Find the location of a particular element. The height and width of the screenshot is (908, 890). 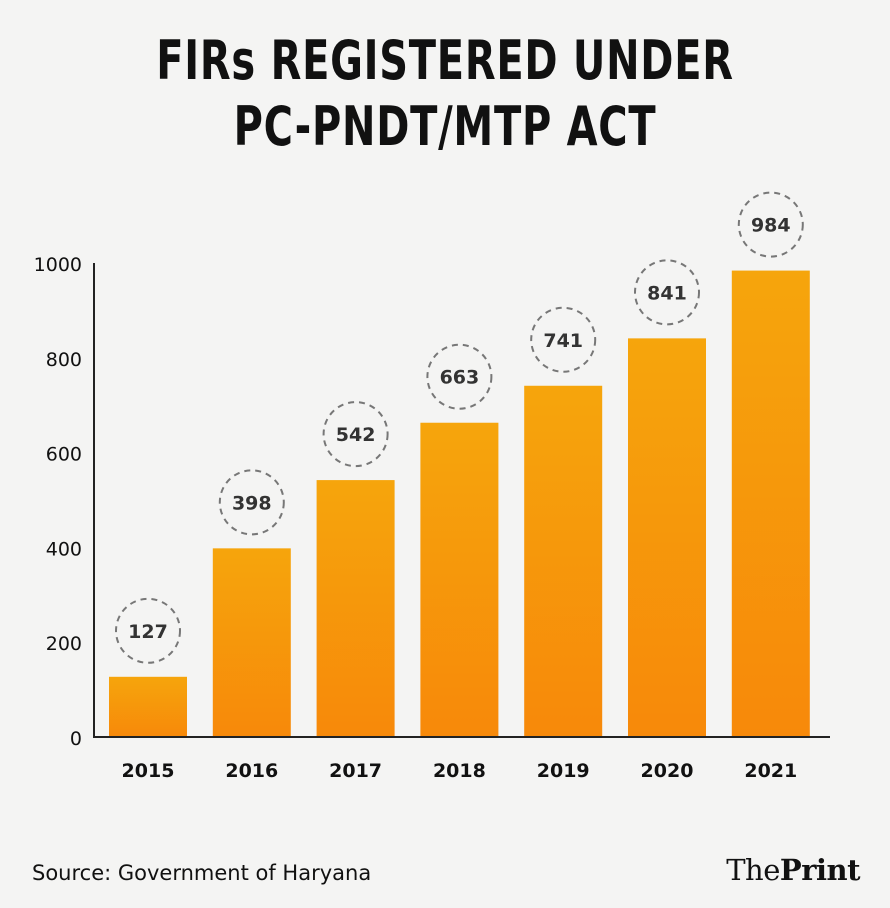

x-axis-ticks: 2015 2016 2017 2018 2019 2020 2021 is located at coordinates (460, 771).